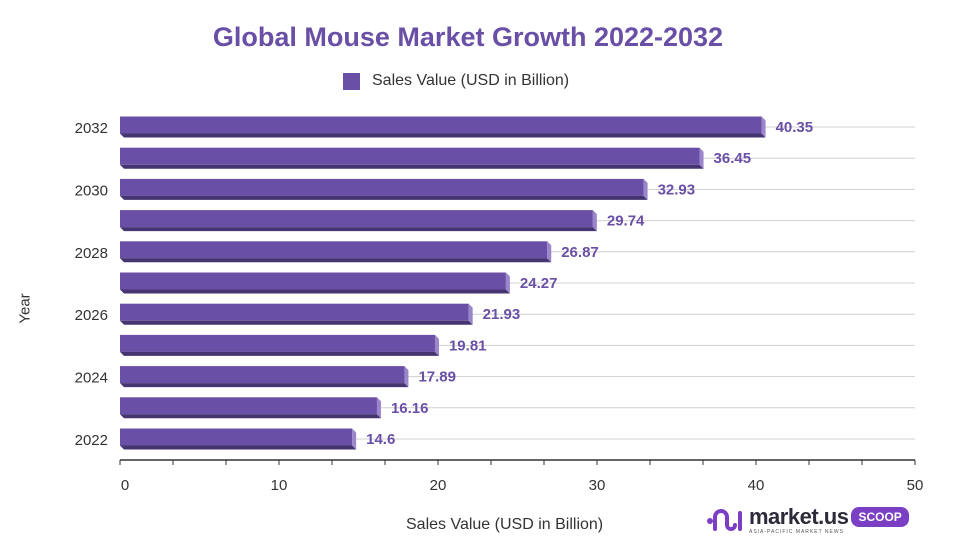 Image resolution: width=960 pixels, height=560 pixels. What do you see at coordinates (91, 315) in the screenshot?
I see `y-tick-label: 2026` at bounding box center [91, 315].